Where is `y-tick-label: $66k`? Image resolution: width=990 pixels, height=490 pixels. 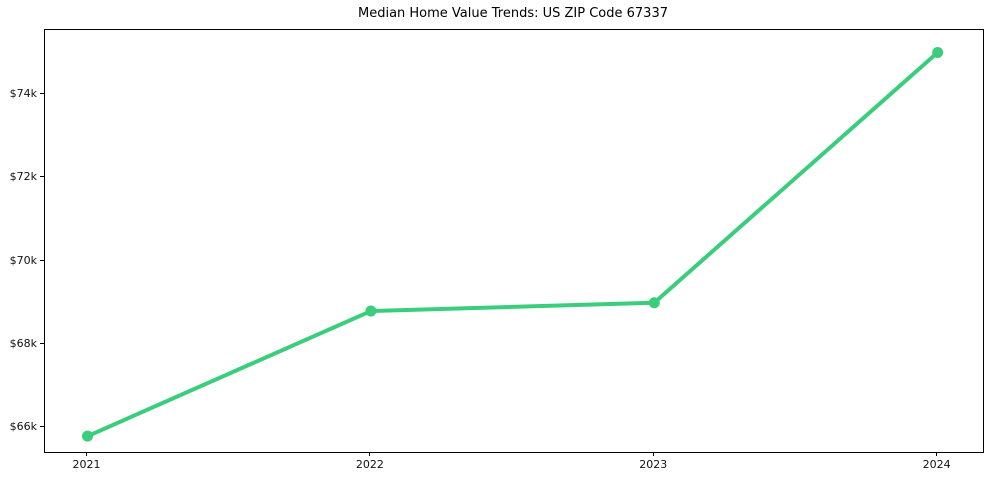
y-tick-label: $66k is located at coordinates (23, 427).